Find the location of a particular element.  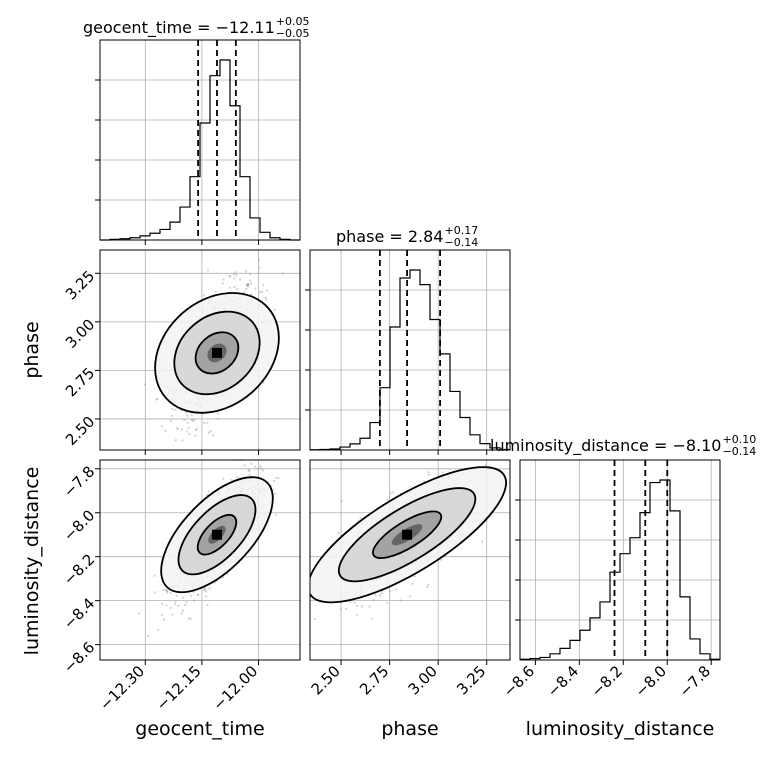

title-plus-error: +0.05 is located at coordinates (293, 21).